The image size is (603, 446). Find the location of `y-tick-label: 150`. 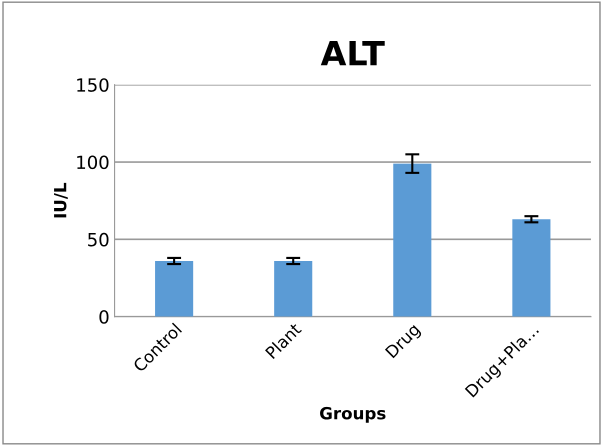

y-tick-label: 150 is located at coordinates (93, 85).